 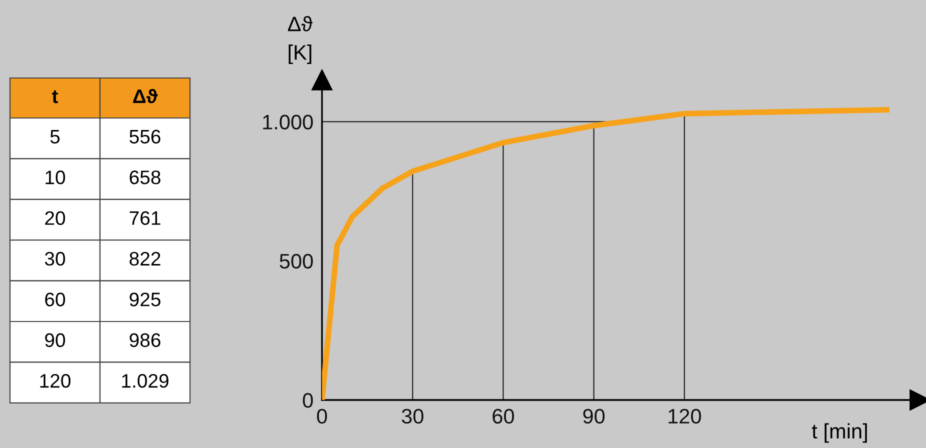 I want to click on x-tick-label: 120, so click(x=684, y=416).